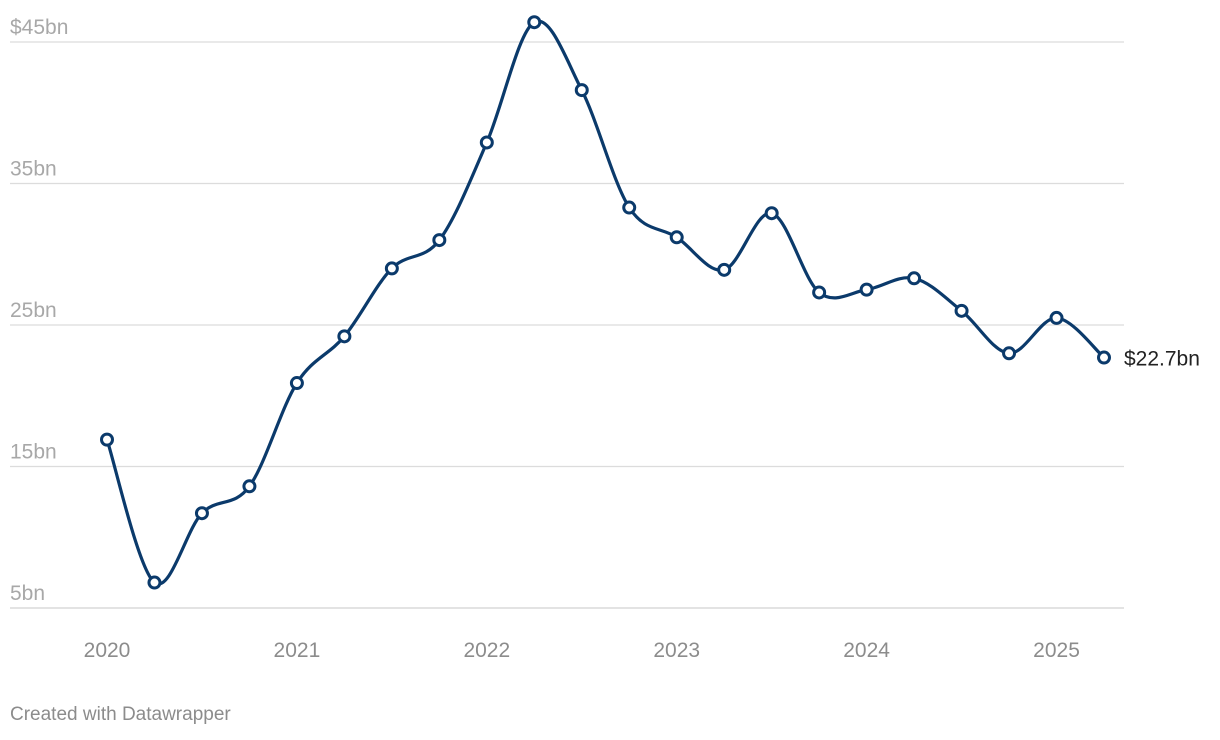  I want to click on last-value-label: $22.7bn, so click(1162, 359).